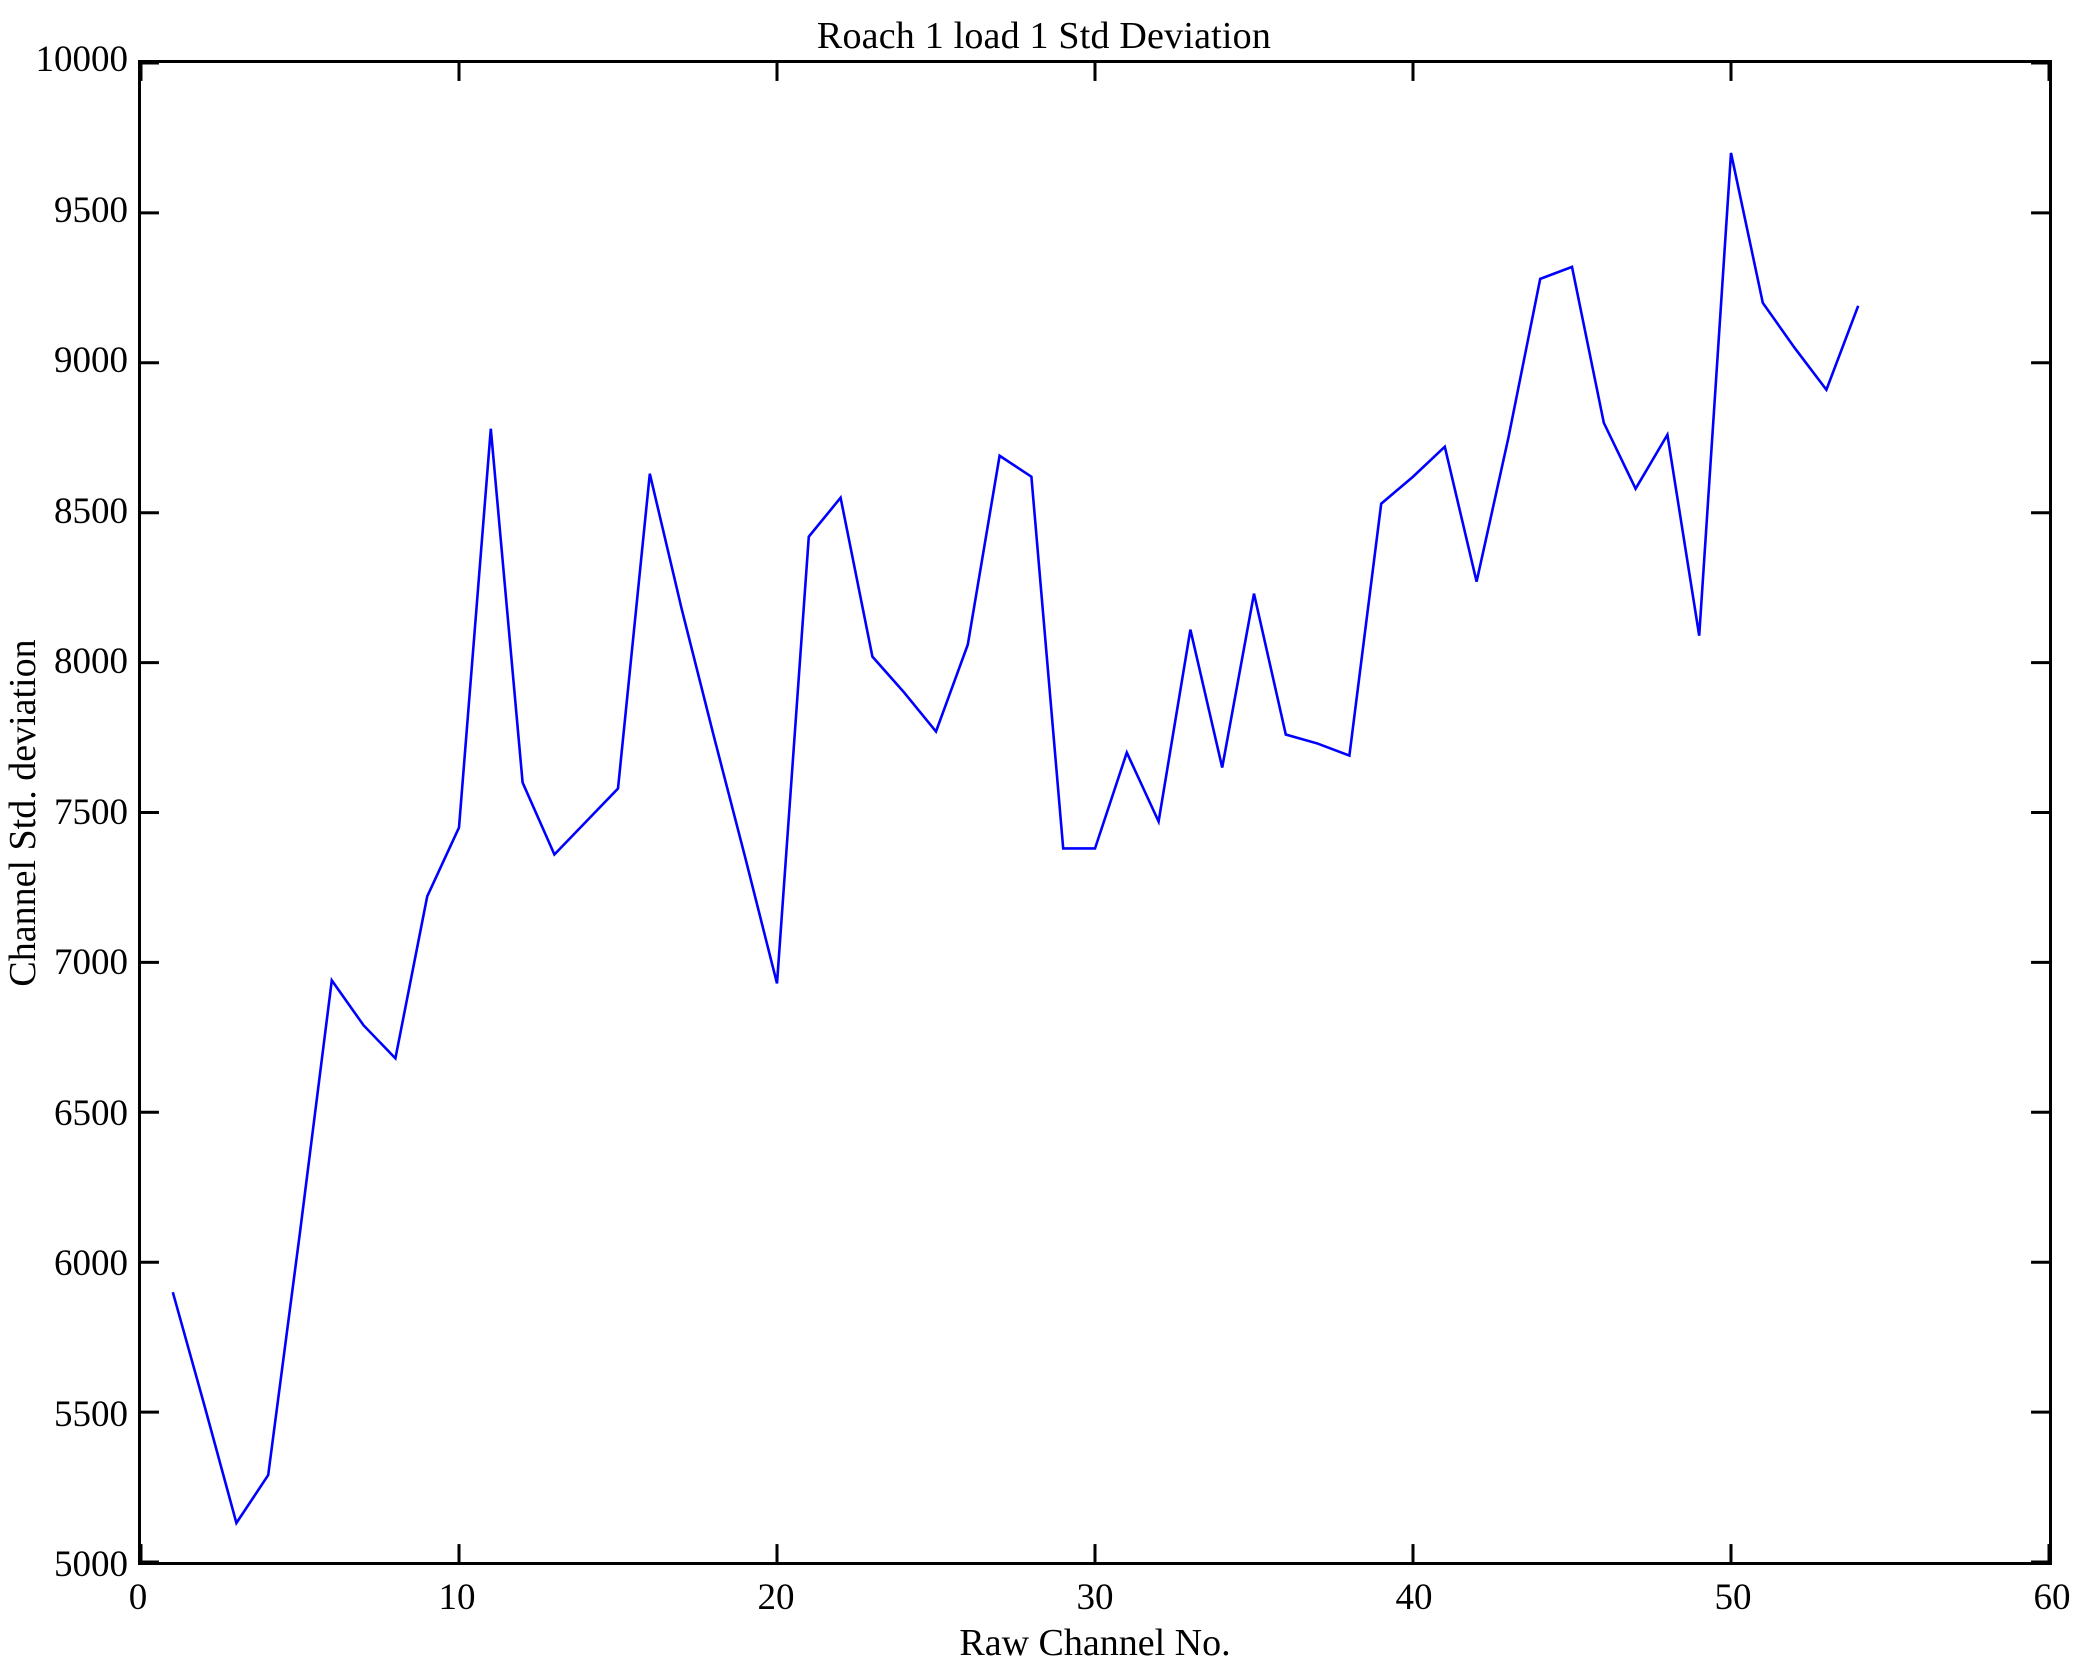 The width and height of the screenshot is (2088, 1667). I want to click on y-tick-label: 7000, so click(91, 962).